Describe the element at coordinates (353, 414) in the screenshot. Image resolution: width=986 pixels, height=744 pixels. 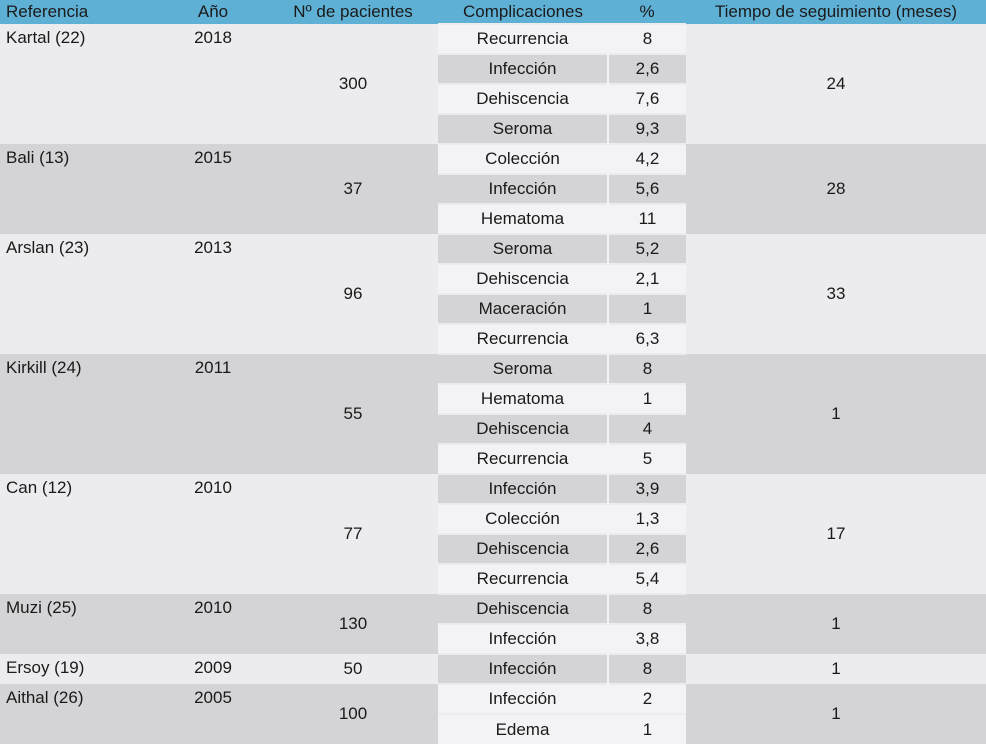
I see `cell-pacientes: 55` at that location.